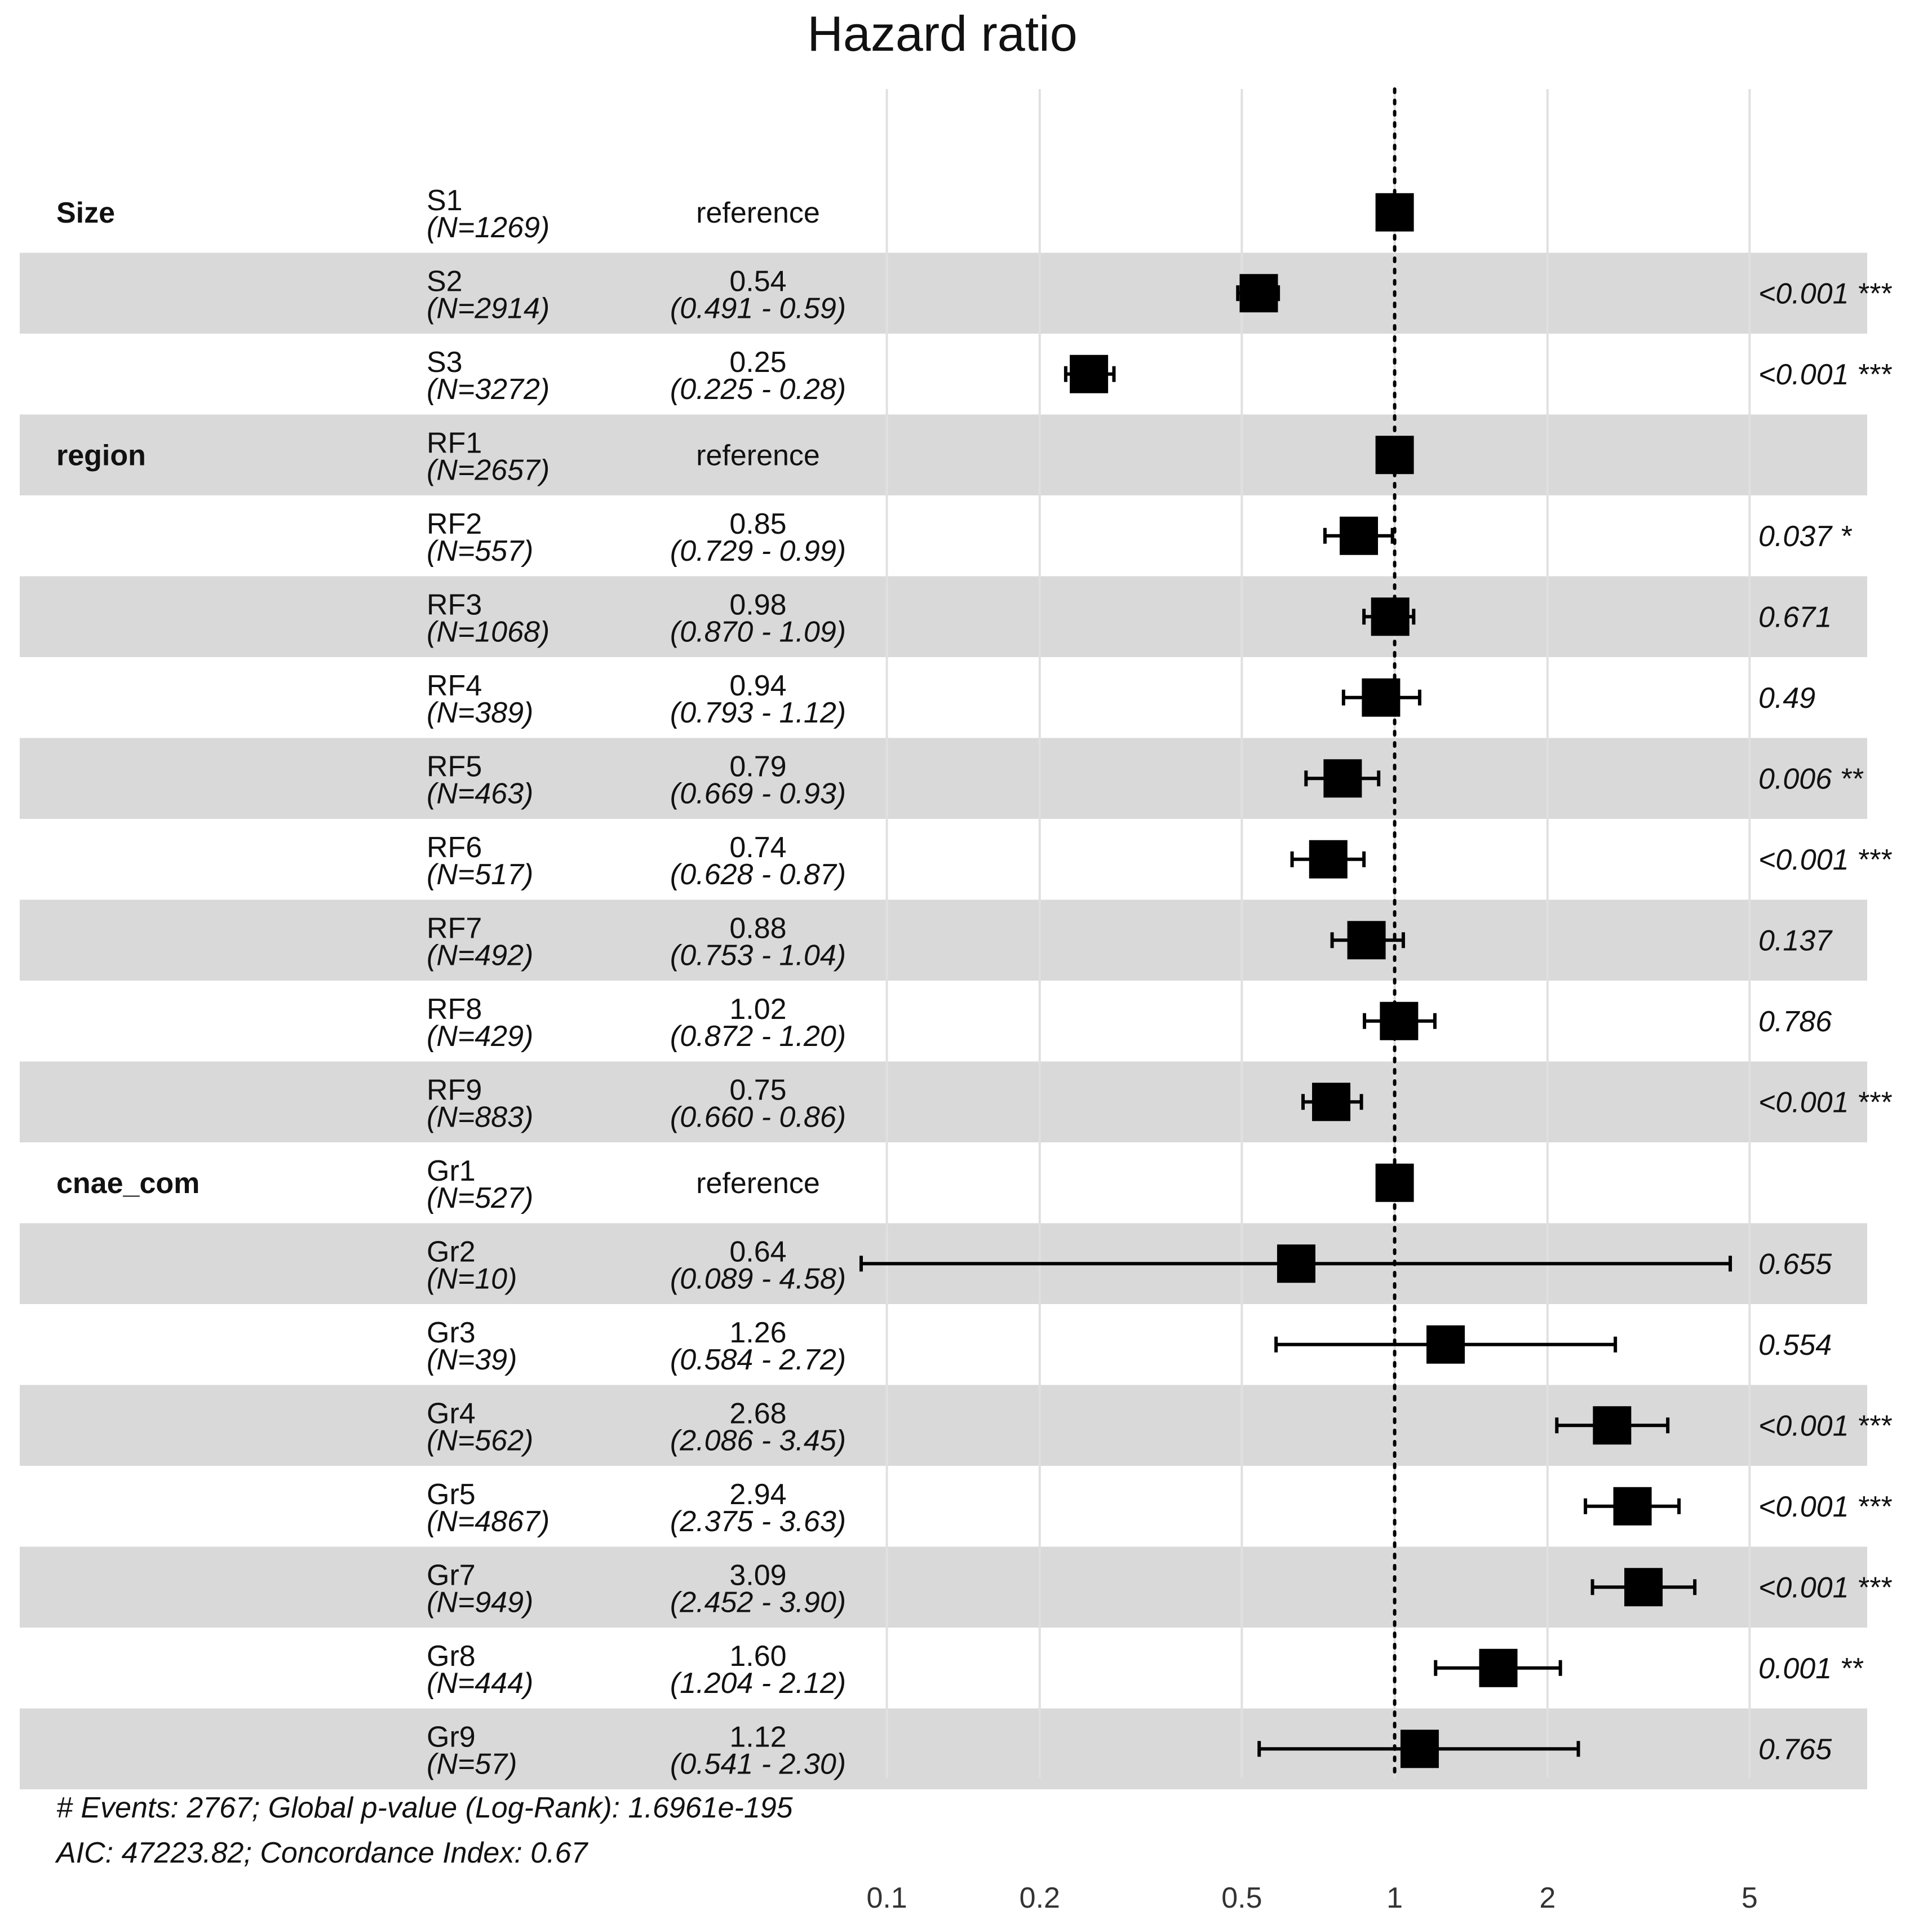 Image resolution: width=1932 pixels, height=1924 pixels. Describe the element at coordinates (1311, 1898) in the screenshot. I see `x-axis-ticks: 0.1 0.2 0.5 1 2 5` at that location.